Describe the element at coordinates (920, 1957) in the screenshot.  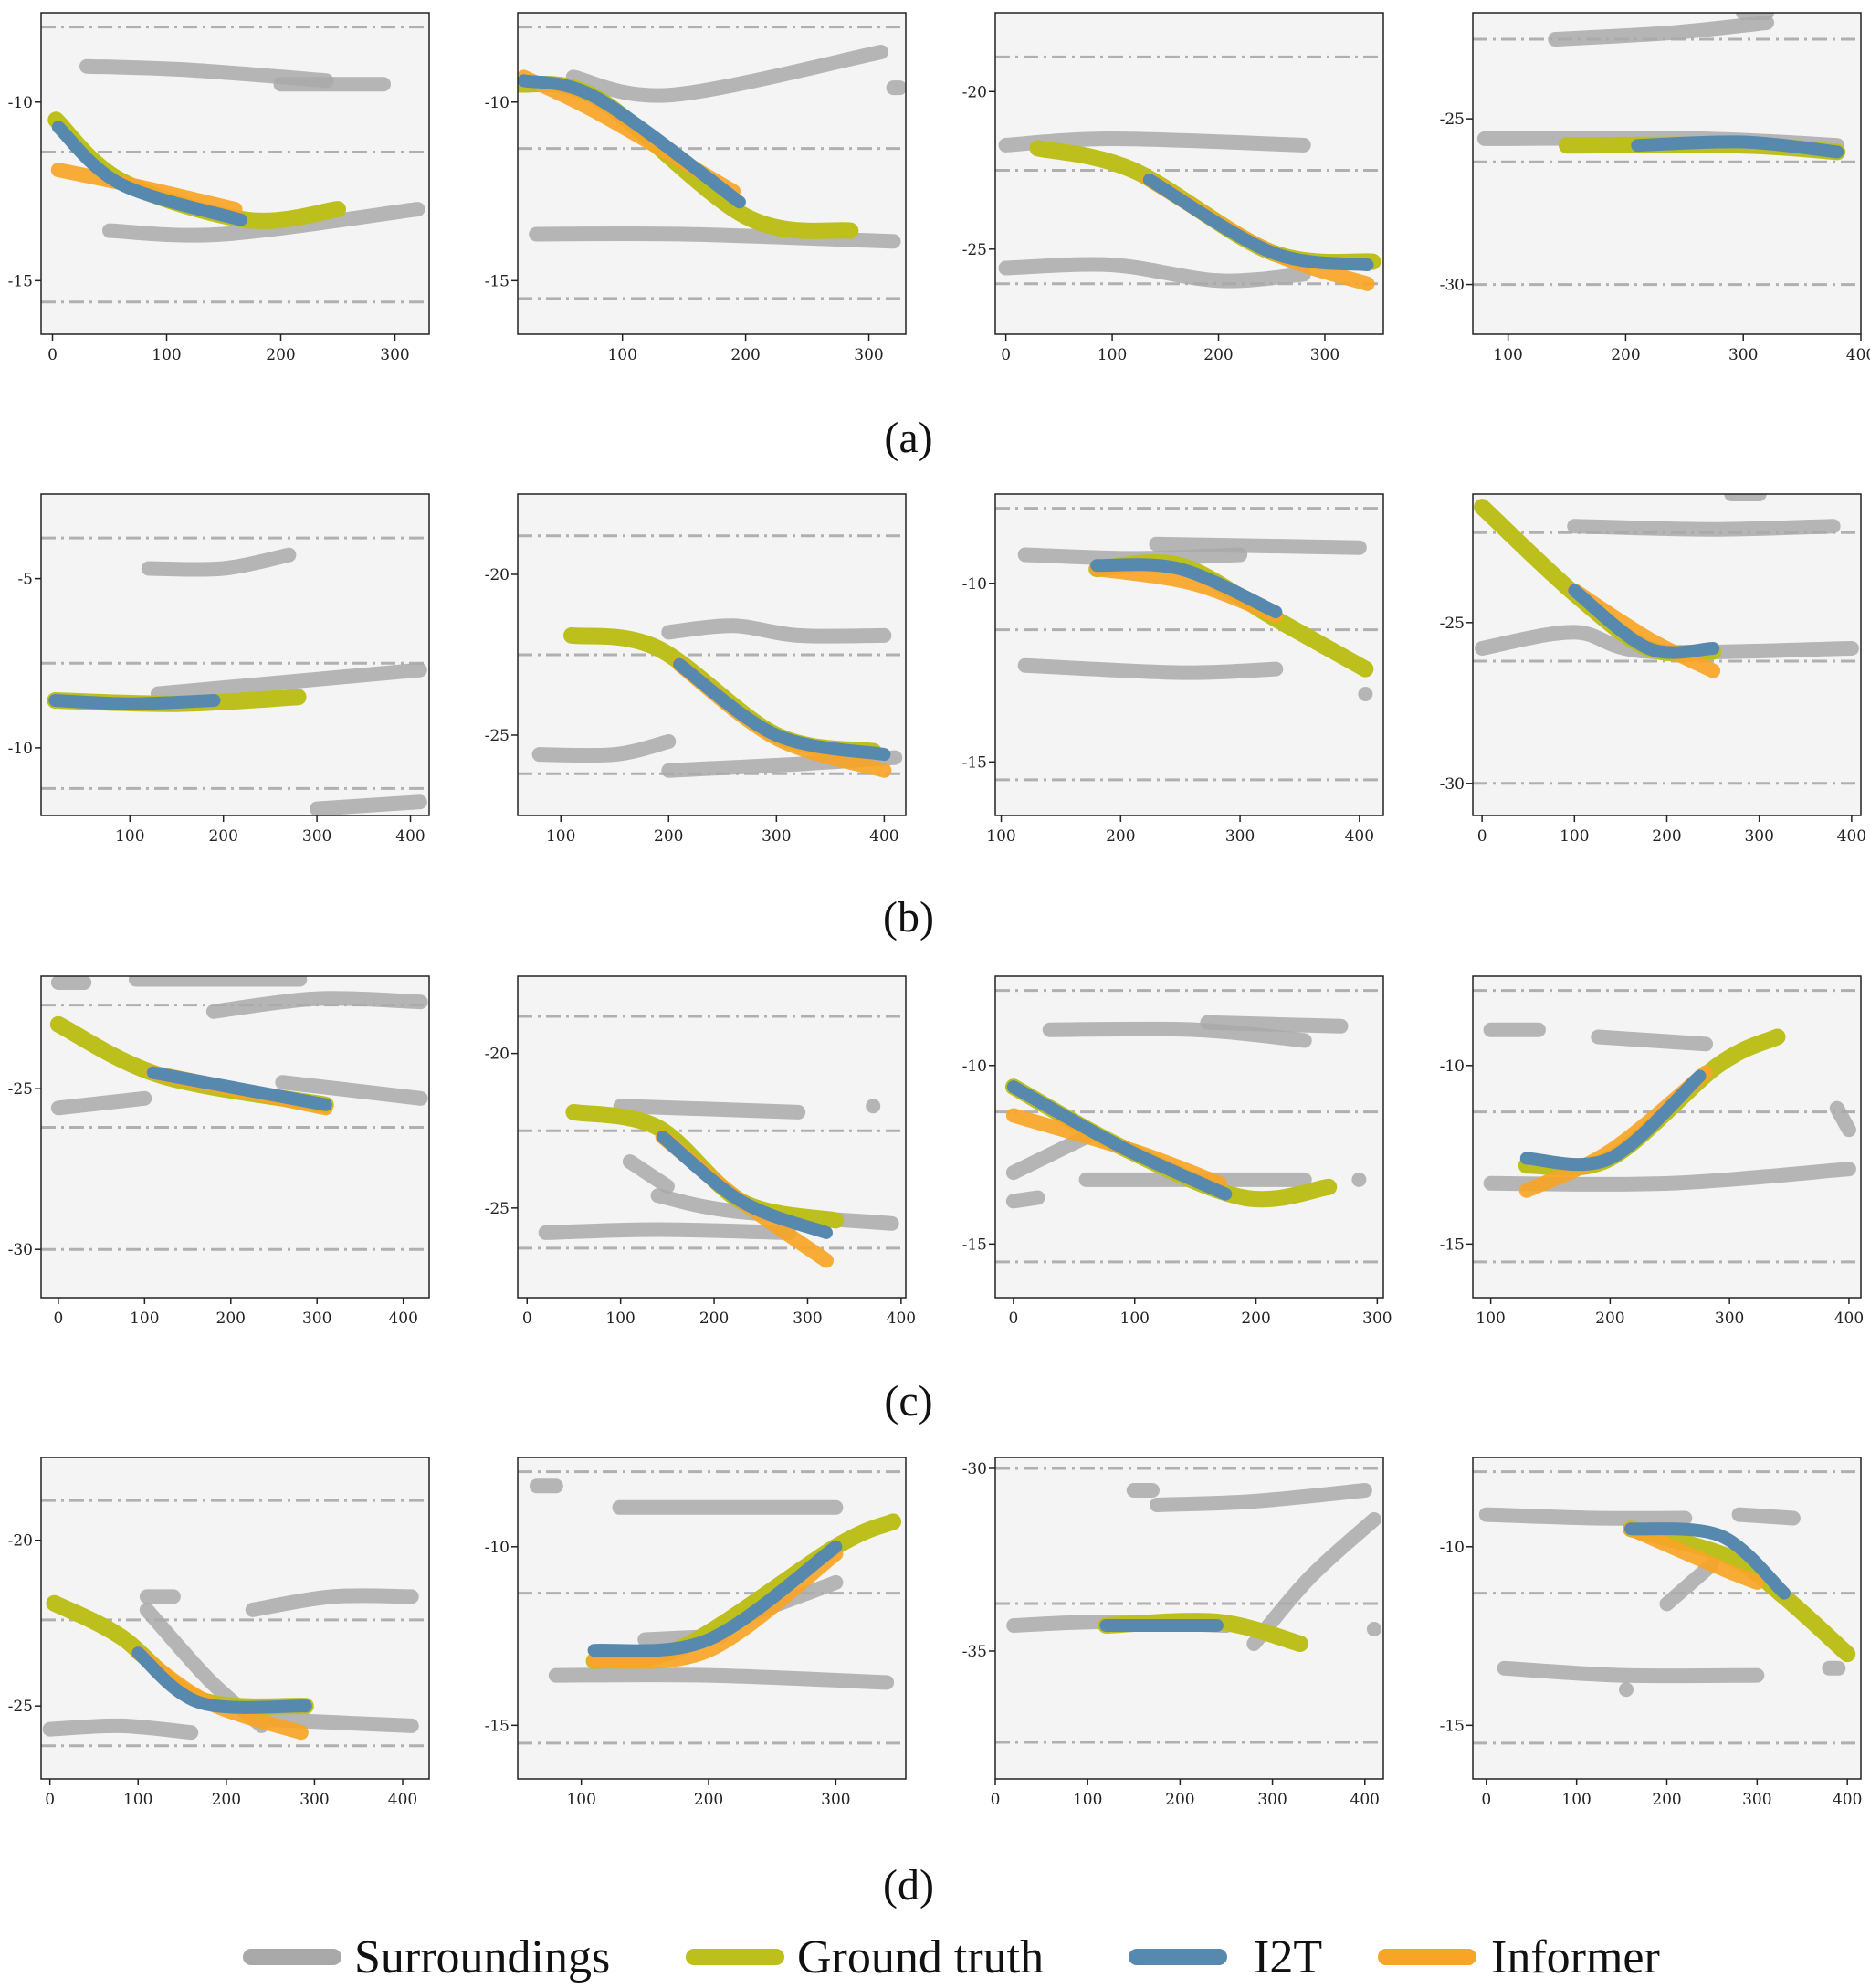
I see `legend-label-ground-truth: Ground truth` at that location.